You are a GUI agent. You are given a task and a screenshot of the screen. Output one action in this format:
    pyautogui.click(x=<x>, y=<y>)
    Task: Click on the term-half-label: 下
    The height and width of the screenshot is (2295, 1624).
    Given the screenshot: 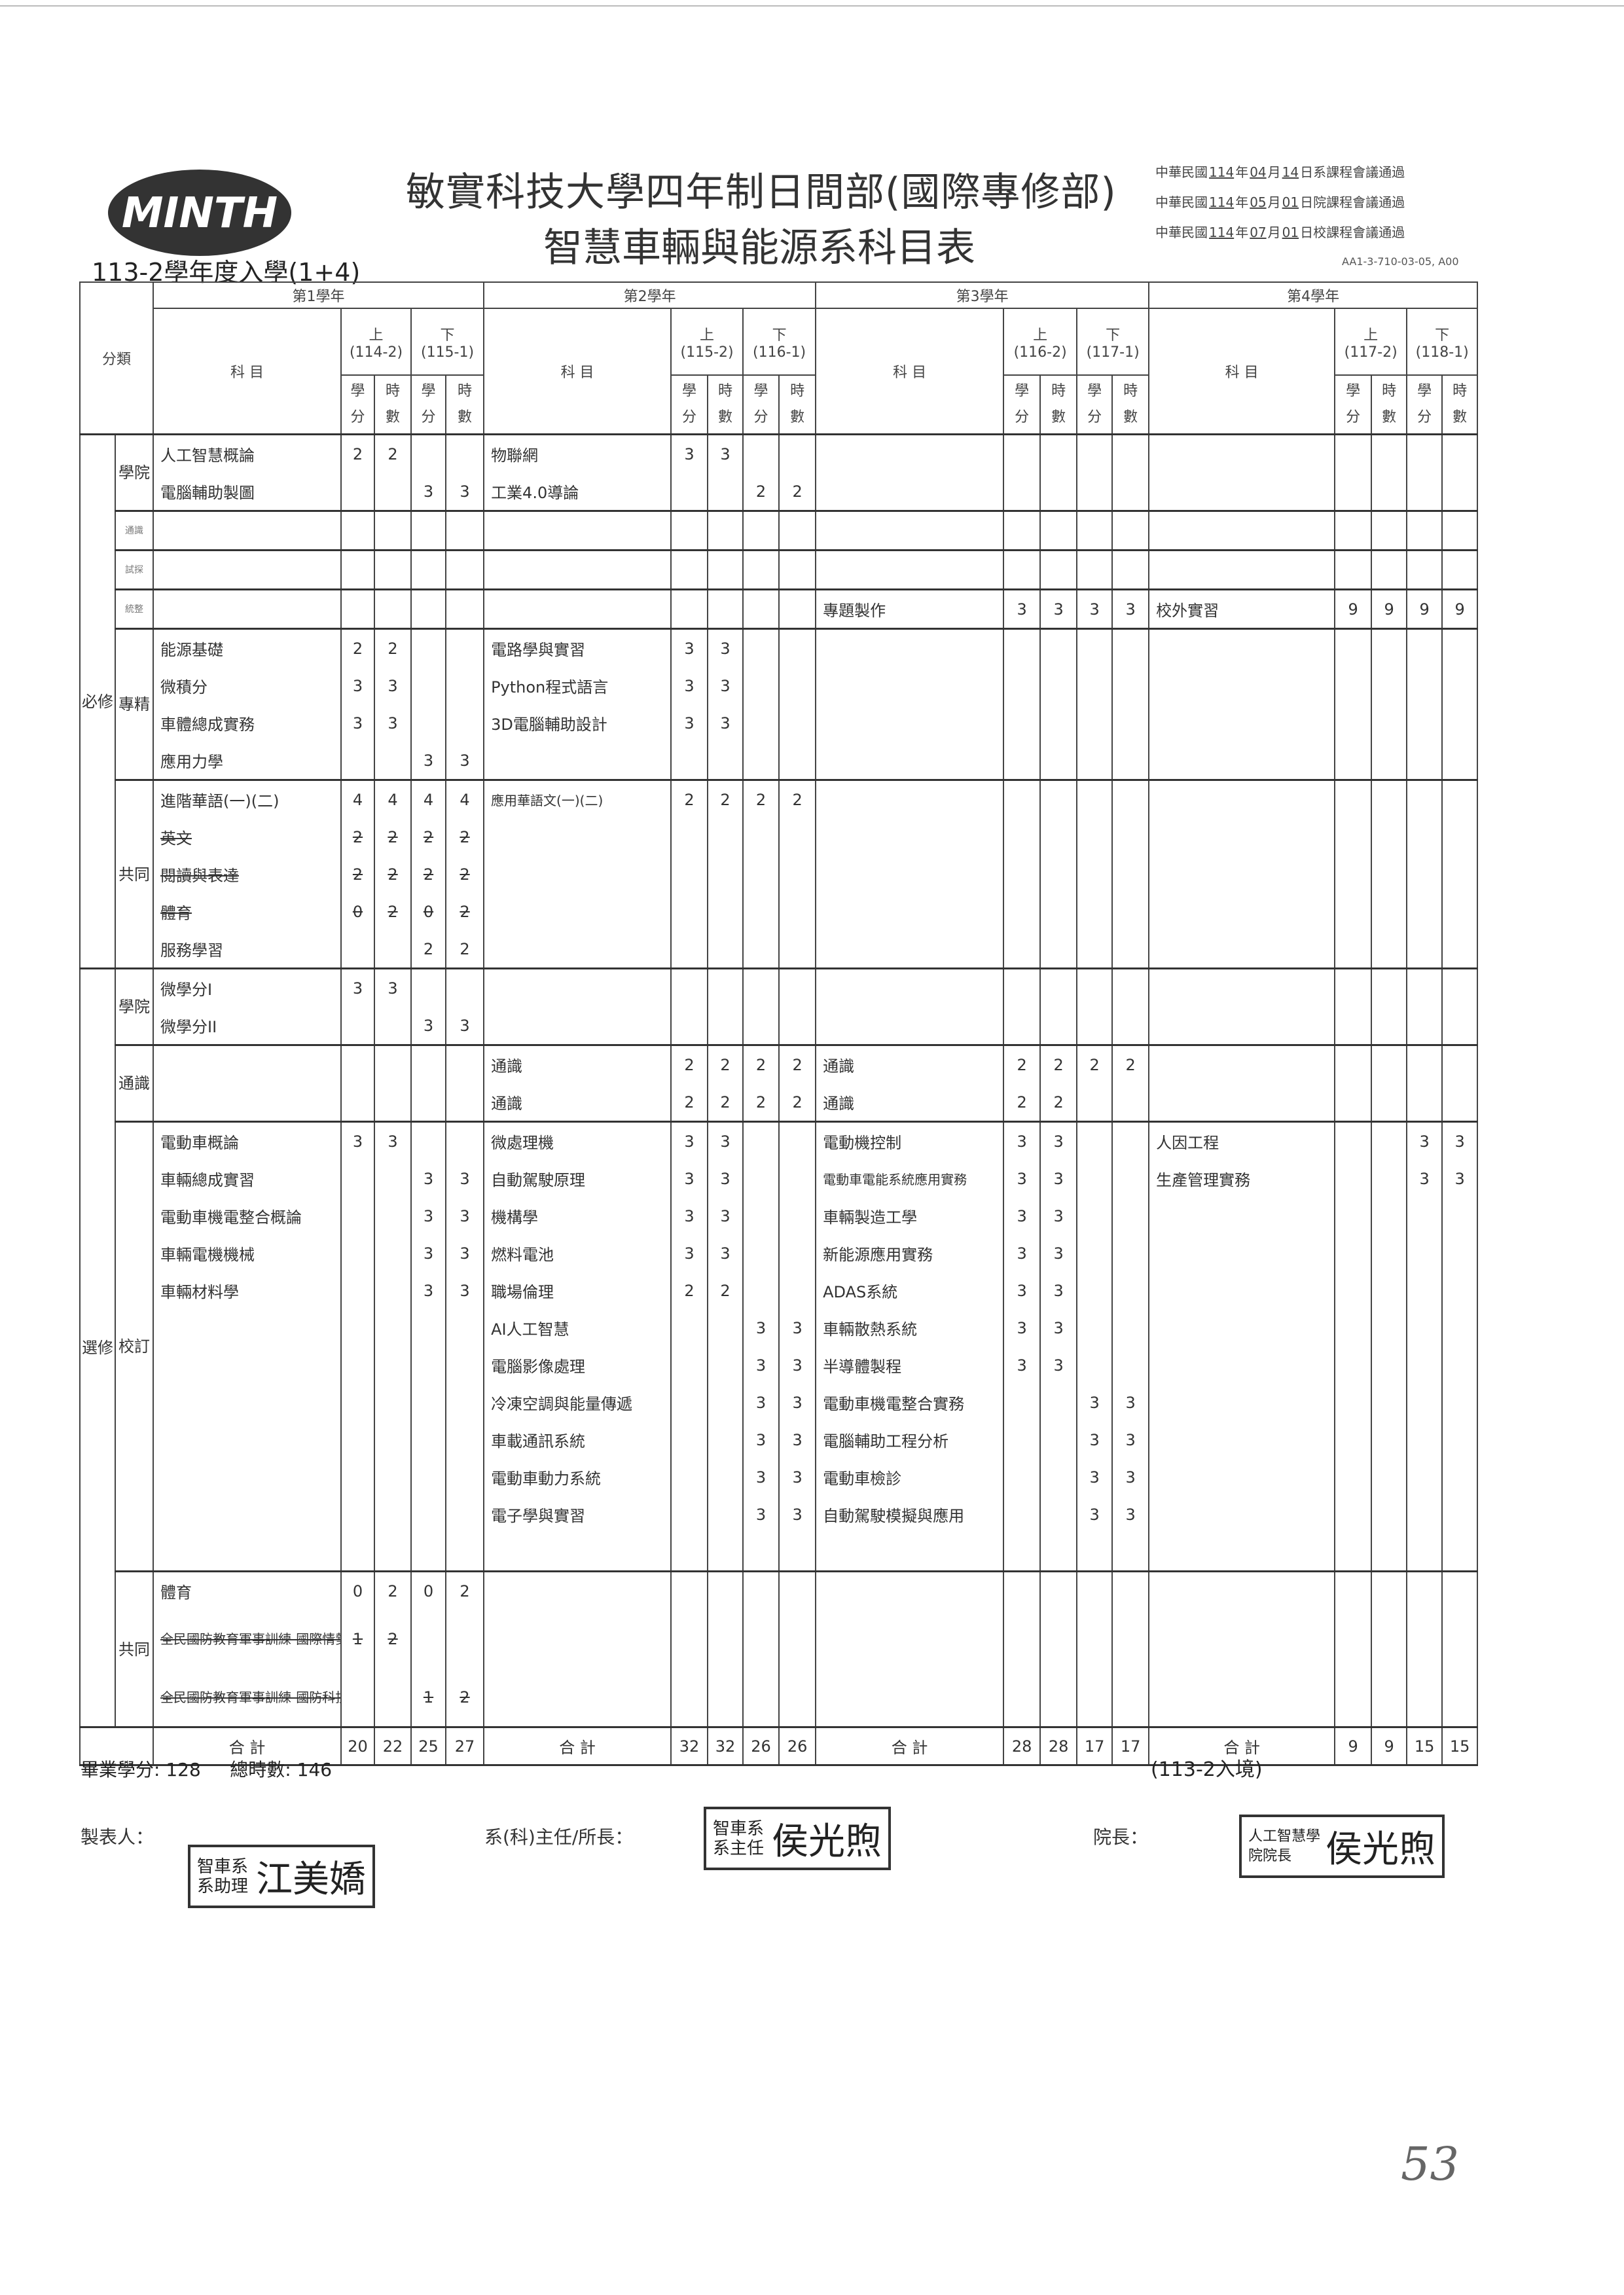 What is the action you would take?
    pyautogui.click(x=447, y=335)
    